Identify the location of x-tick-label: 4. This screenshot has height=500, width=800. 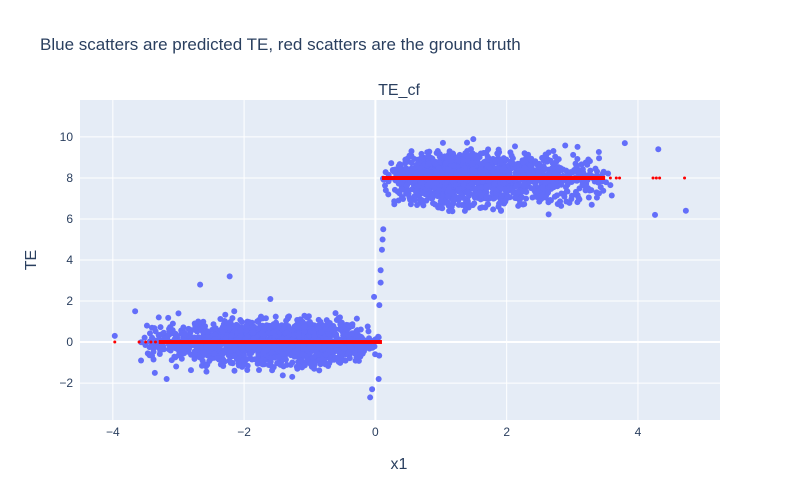
(638, 432).